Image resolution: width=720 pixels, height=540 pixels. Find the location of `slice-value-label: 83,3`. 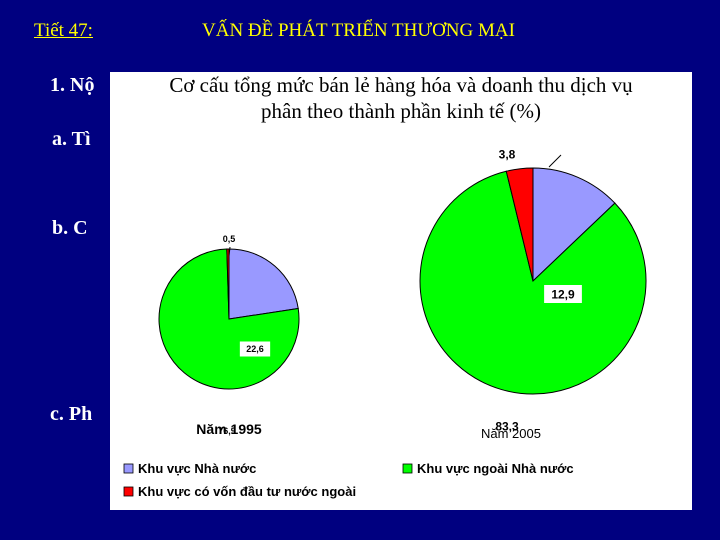

slice-value-label: 83,3 is located at coordinates (507, 426).